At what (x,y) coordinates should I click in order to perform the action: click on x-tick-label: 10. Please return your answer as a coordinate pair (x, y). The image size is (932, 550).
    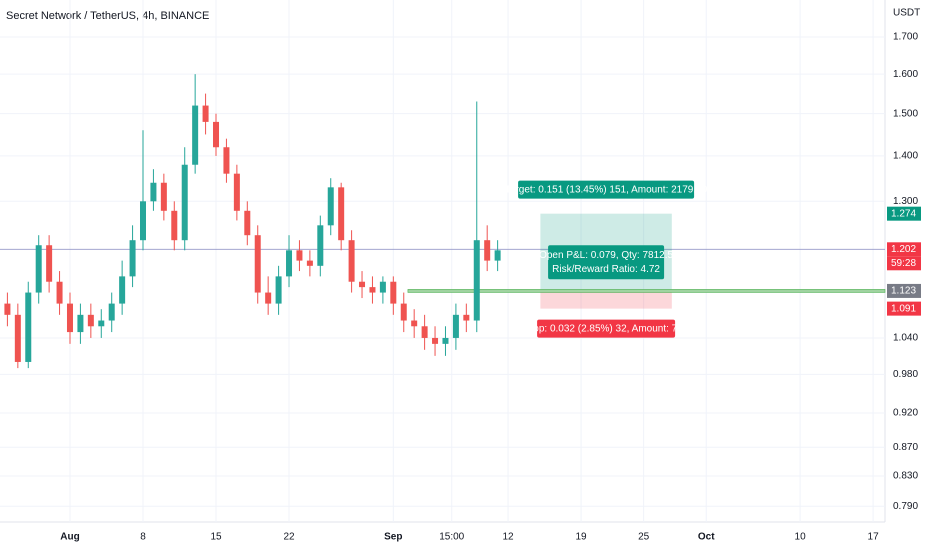
    Looking at the image, I should click on (801, 537).